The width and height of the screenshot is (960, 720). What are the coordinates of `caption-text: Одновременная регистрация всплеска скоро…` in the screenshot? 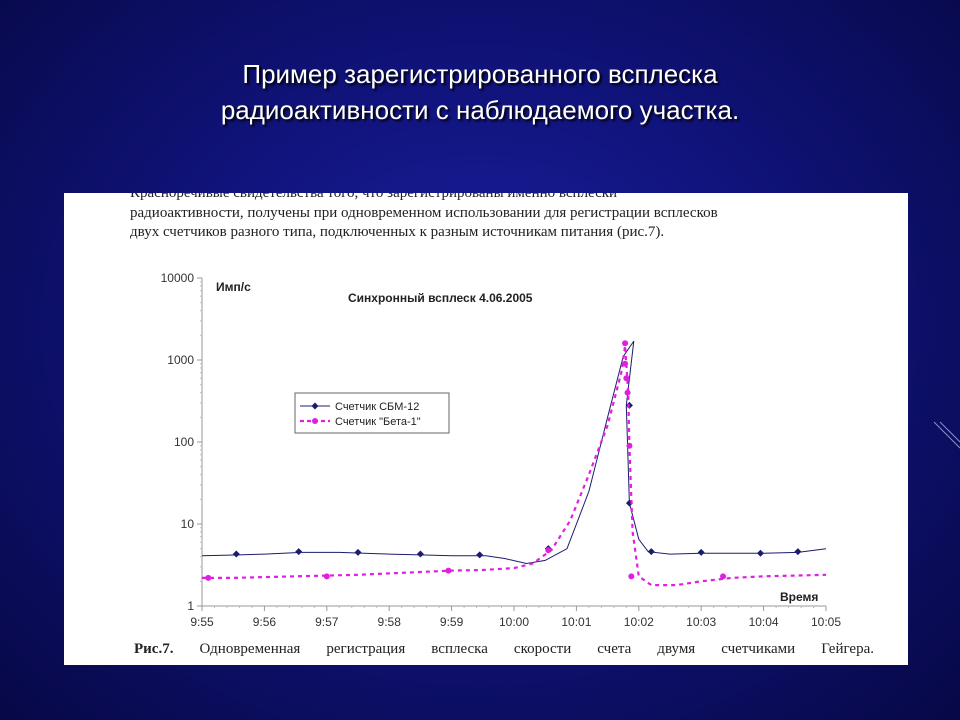 It's located at (536, 649).